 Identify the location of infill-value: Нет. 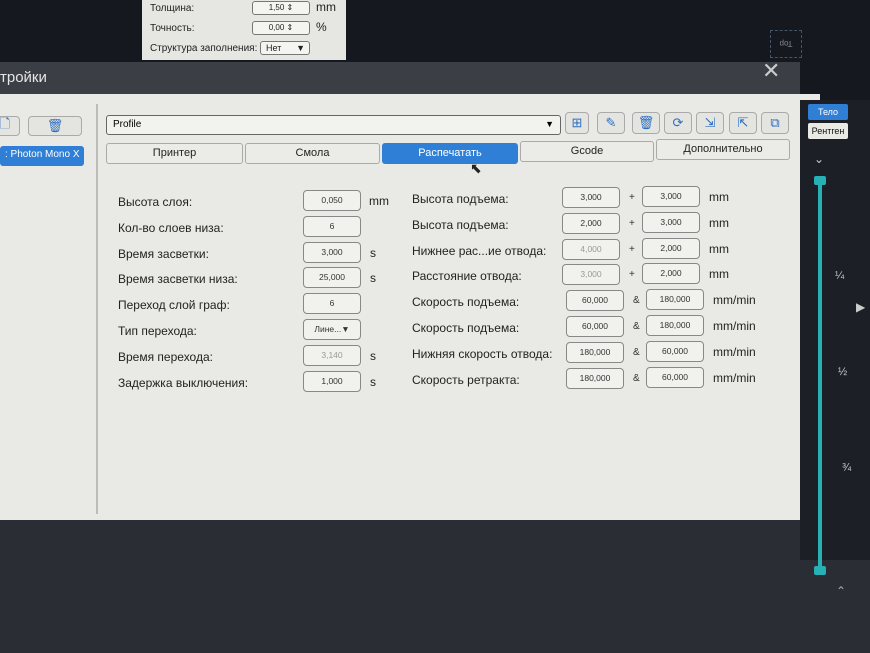
(274, 48).